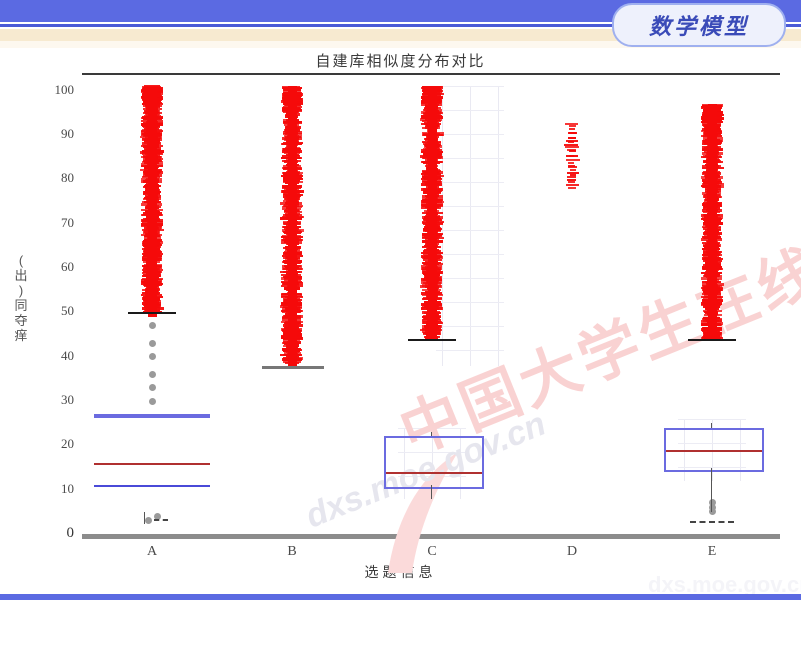 Image resolution: width=801 pixels, height=658 pixels. I want to click on x-tick-label-b: B, so click(292, 551).